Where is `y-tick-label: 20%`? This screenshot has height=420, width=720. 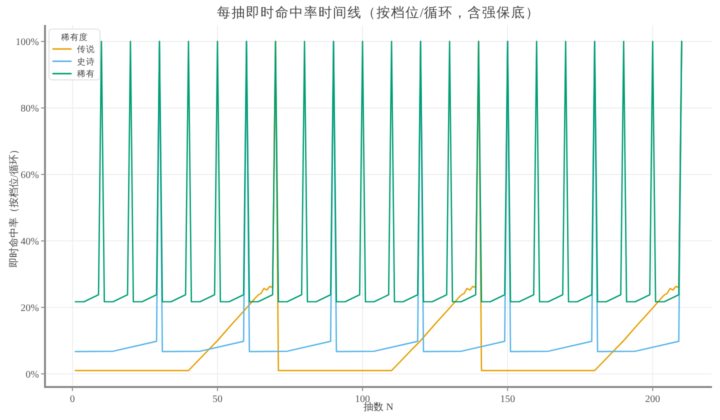 y-tick-label: 20% is located at coordinates (29, 308).